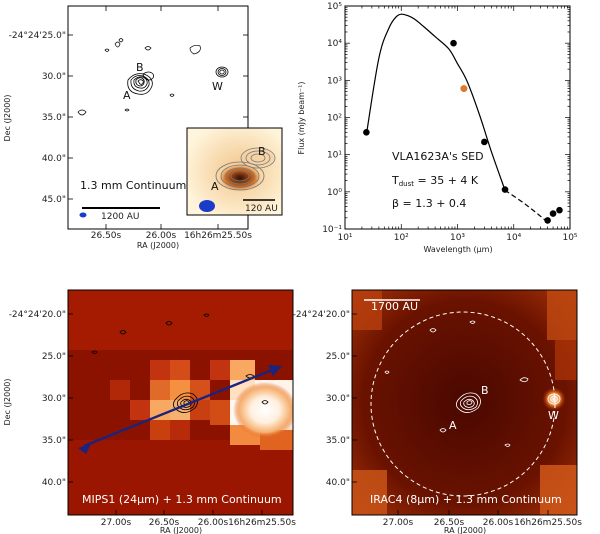  Describe the element at coordinates (513, 238) in the screenshot. I see `sed-x-tick-label: 10⁴` at that location.